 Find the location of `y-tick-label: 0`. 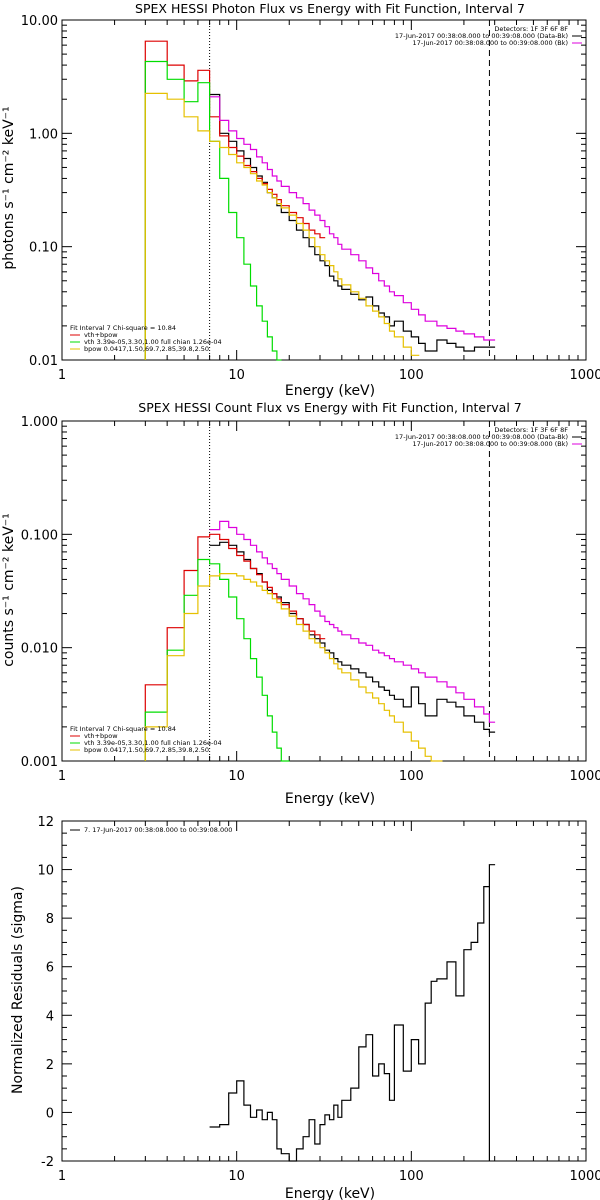

y-tick-label: 0 is located at coordinates (50, 1113).